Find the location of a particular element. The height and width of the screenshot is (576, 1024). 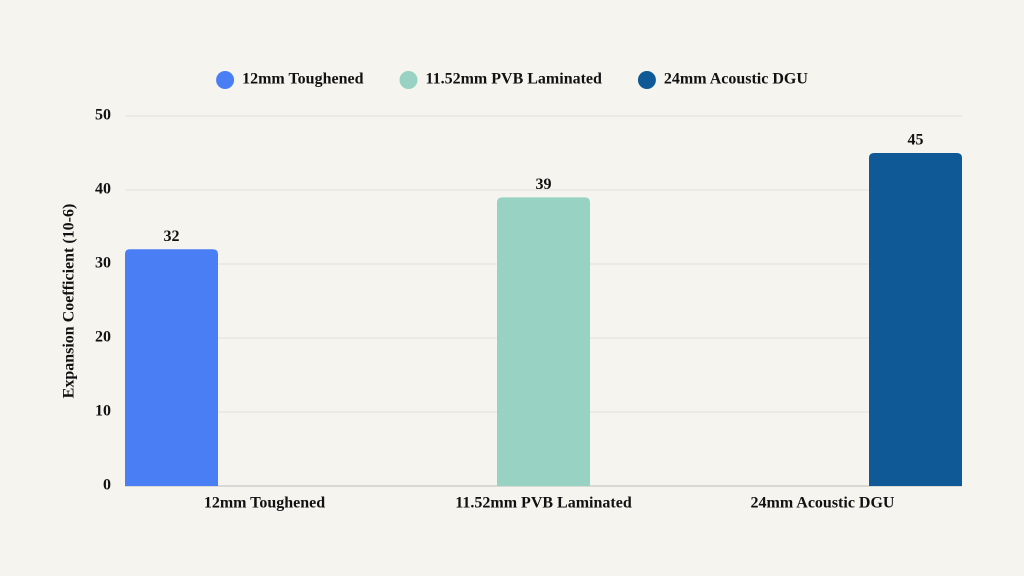

y-tick-label: 30 is located at coordinates (103, 263).